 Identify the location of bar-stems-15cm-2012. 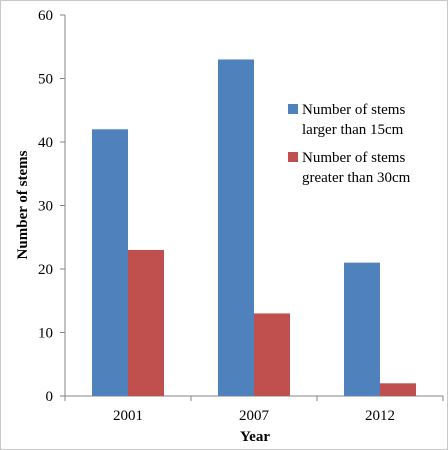
(362, 329).